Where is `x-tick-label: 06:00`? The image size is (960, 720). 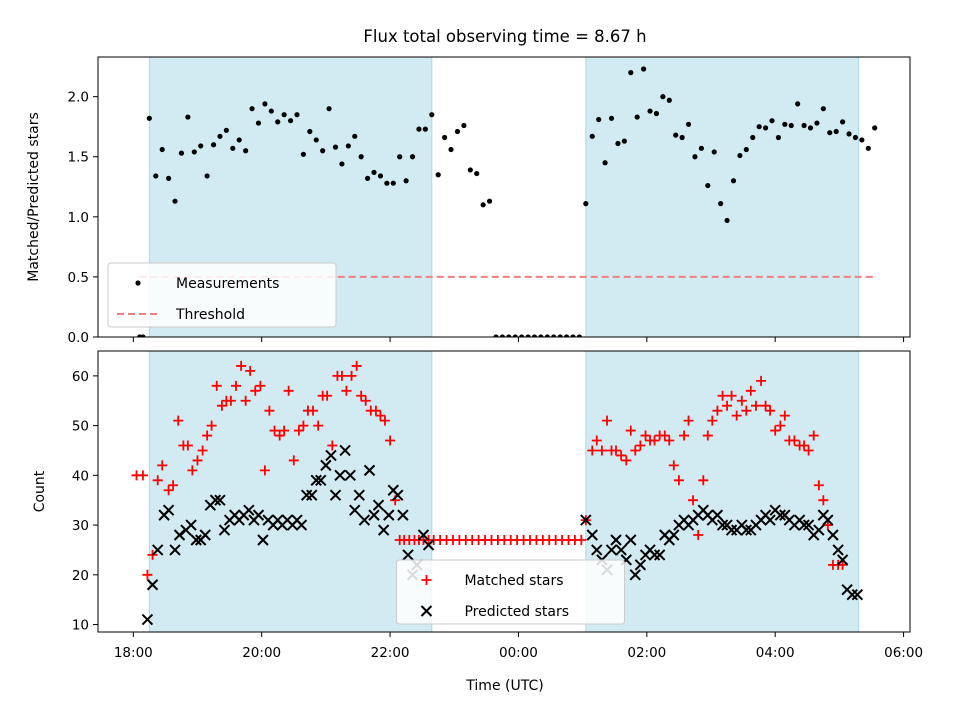
x-tick-label: 06:00 is located at coordinates (903, 653).